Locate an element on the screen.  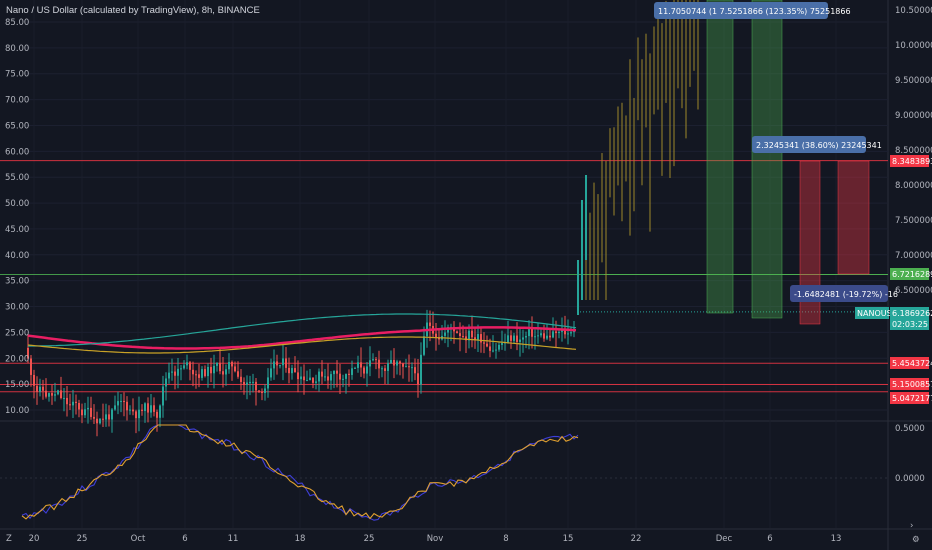
oscillator-line-slow is located at coordinates (300, 472).